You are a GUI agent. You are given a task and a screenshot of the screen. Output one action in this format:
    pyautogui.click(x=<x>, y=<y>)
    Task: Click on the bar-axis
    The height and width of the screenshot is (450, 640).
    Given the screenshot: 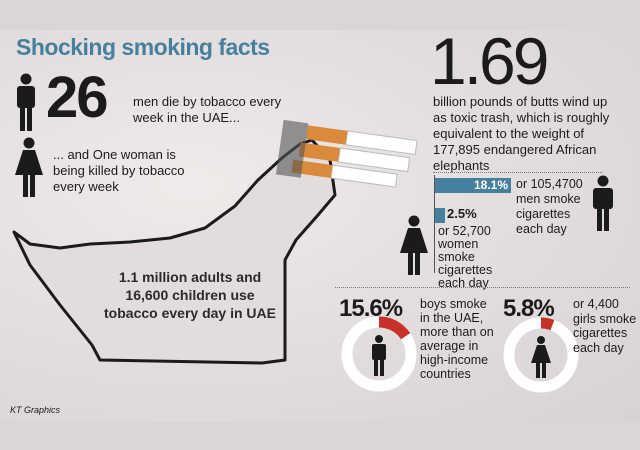 What is the action you would take?
    pyautogui.click(x=434, y=224)
    